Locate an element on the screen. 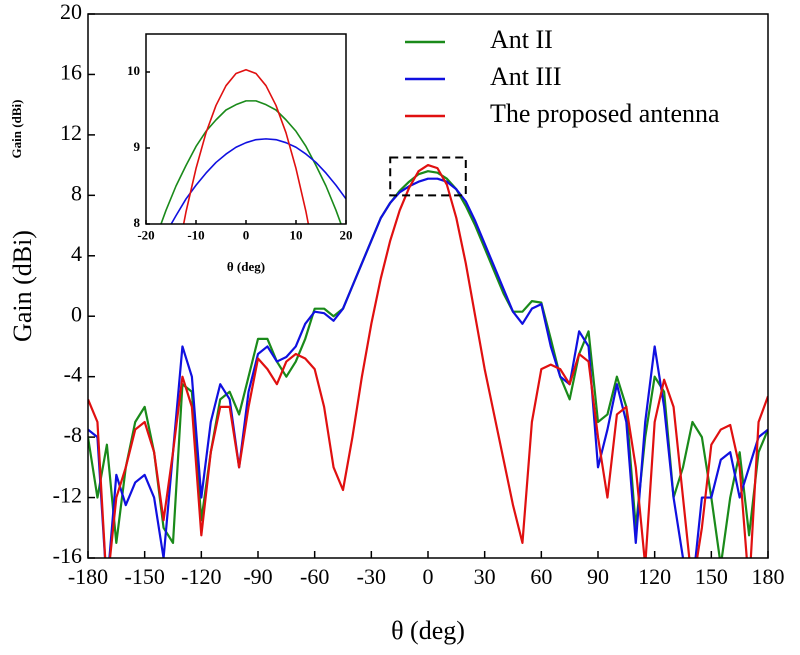 The image size is (800, 655). x-tick-label: -60 is located at coordinates (314, 576).